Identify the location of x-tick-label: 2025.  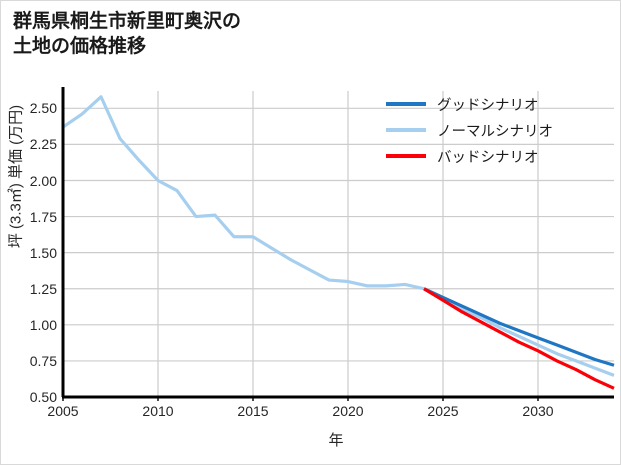
(443, 411).